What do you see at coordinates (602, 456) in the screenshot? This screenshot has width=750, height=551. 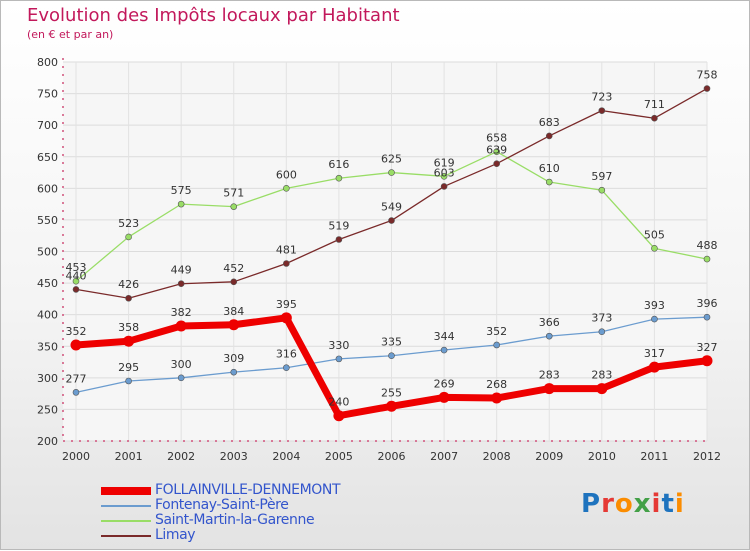 I see `x-tick-label: 2010` at bounding box center [602, 456].